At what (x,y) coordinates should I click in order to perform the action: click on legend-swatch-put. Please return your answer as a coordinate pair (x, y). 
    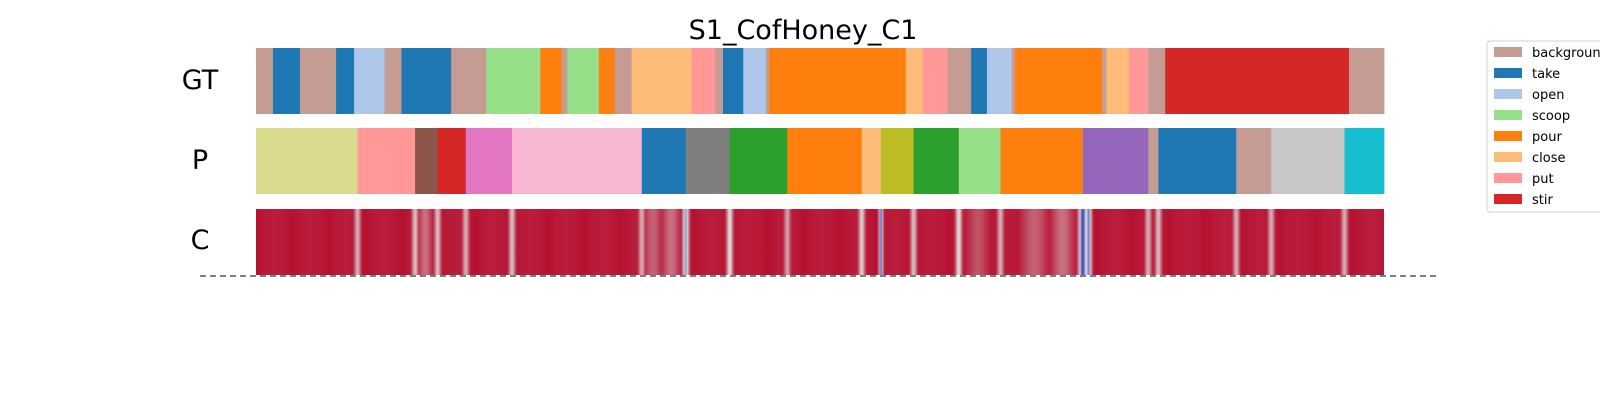
    Looking at the image, I should click on (1508, 178).